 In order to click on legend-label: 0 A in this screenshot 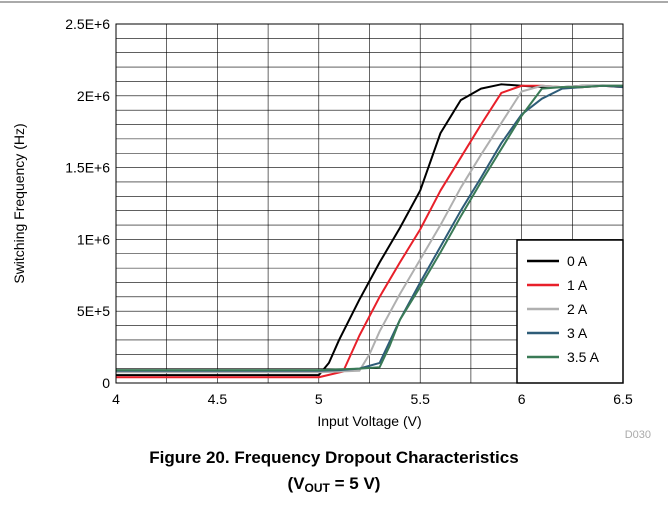, I will do `click(577, 261)`.